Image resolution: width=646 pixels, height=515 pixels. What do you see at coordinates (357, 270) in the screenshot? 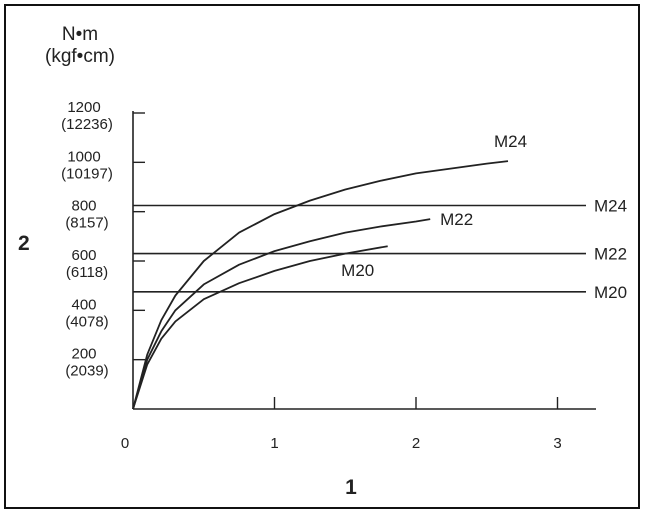
I see `series-label-m20: M20` at bounding box center [357, 270].